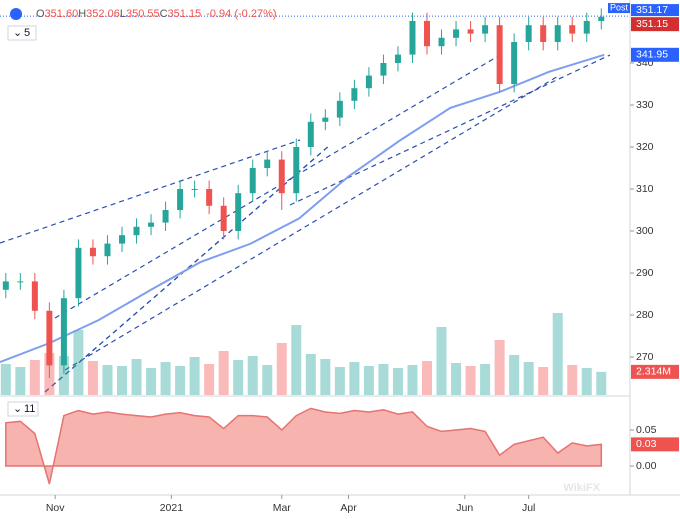 The image size is (680, 519). Describe the element at coordinates (646, 466) in the screenshot. I see `osc-tick-label: 0.00` at that location.